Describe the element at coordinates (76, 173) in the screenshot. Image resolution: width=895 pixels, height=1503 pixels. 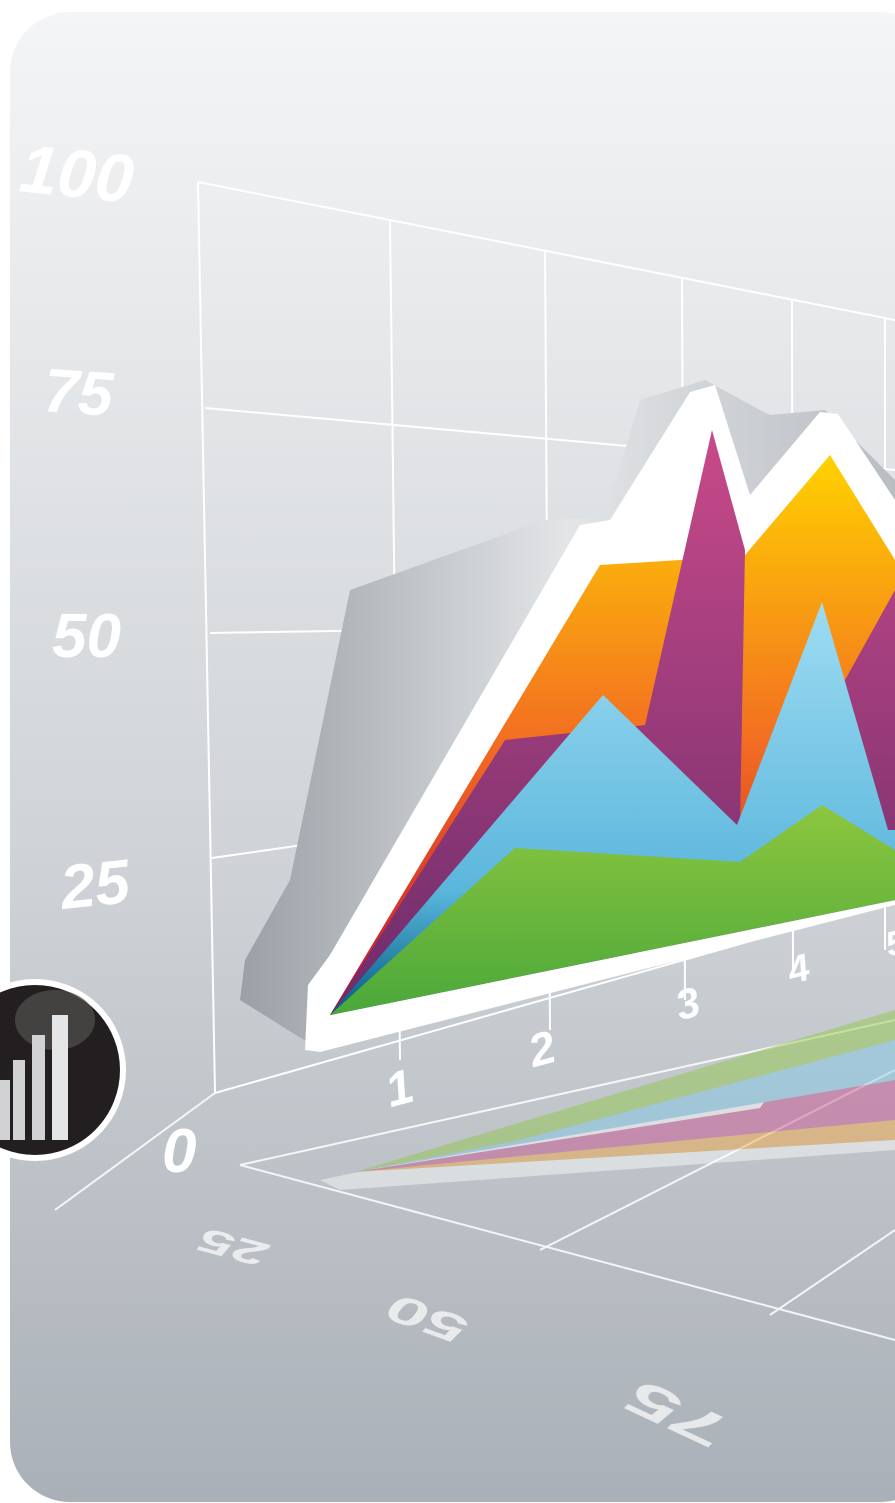
I see `y-label: 100` at that location.